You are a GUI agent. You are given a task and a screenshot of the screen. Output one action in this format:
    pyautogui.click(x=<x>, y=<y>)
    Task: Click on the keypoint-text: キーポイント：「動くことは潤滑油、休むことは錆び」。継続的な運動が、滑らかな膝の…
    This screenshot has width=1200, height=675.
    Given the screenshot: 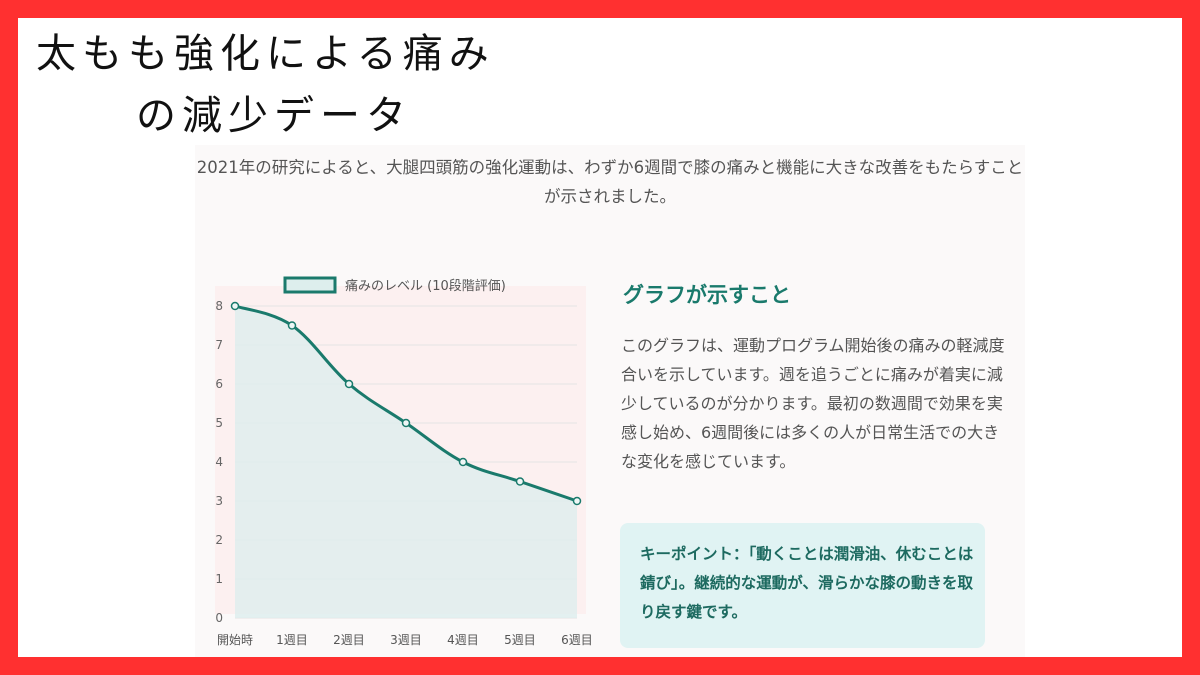 What is the action you would take?
    pyautogui.click(x=807, y=583)
    